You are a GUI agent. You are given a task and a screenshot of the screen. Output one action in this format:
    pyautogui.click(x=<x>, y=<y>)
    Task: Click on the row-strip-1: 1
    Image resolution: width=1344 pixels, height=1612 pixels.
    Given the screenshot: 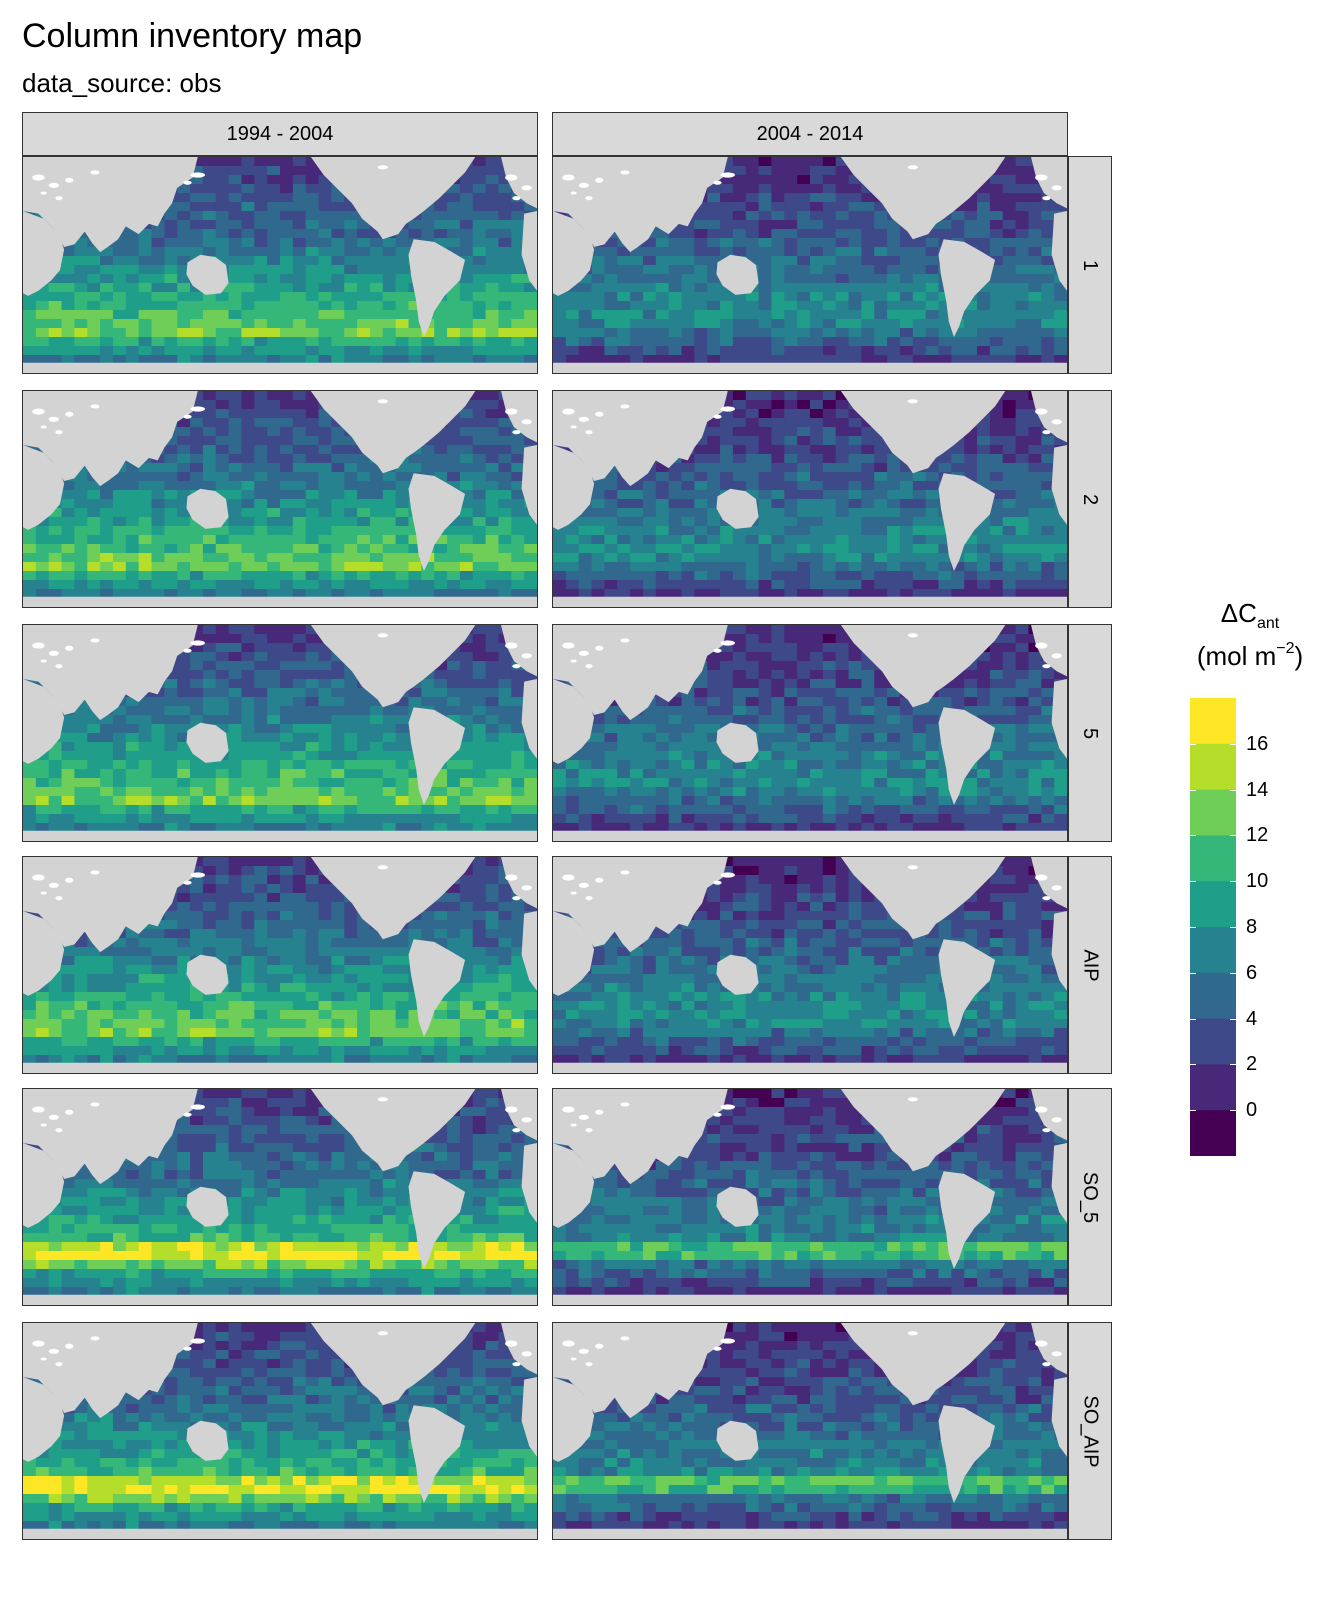 What is the action you would take?
    pyautogui.click(x=1090, y=265)
    